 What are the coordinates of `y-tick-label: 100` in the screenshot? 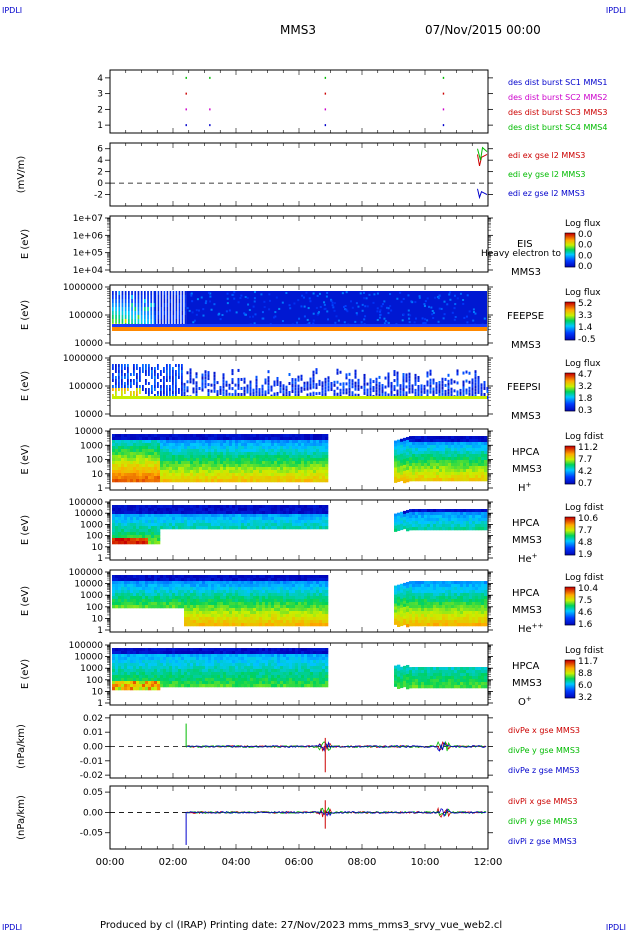 It's located at (94, 461).